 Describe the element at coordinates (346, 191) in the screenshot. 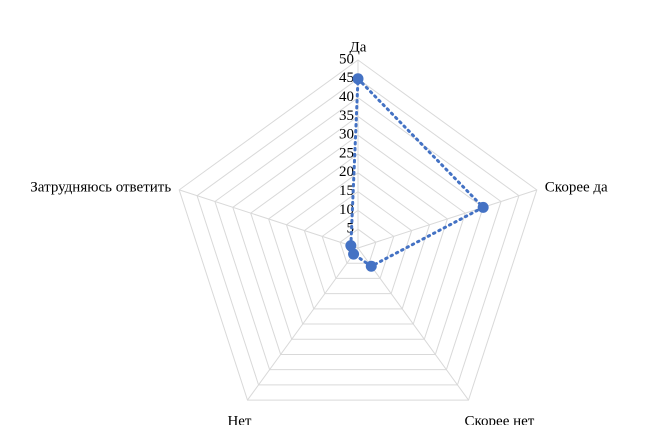

I see `tick-label: 15` at that location.